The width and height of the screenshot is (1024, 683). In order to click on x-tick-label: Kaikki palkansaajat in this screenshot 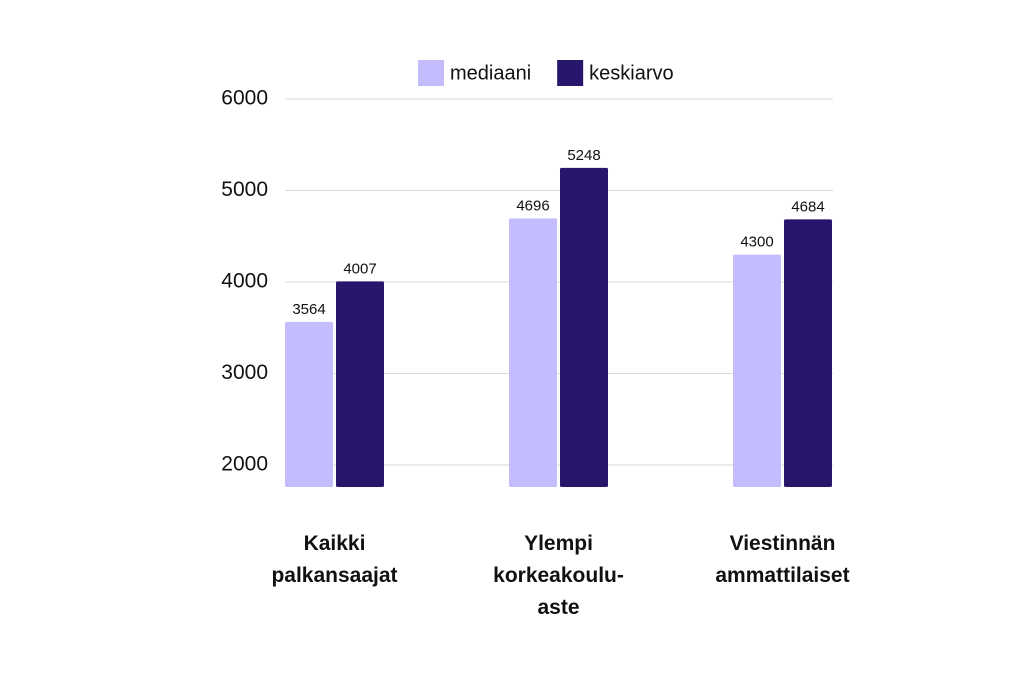, I will do `click(334, 559)`.